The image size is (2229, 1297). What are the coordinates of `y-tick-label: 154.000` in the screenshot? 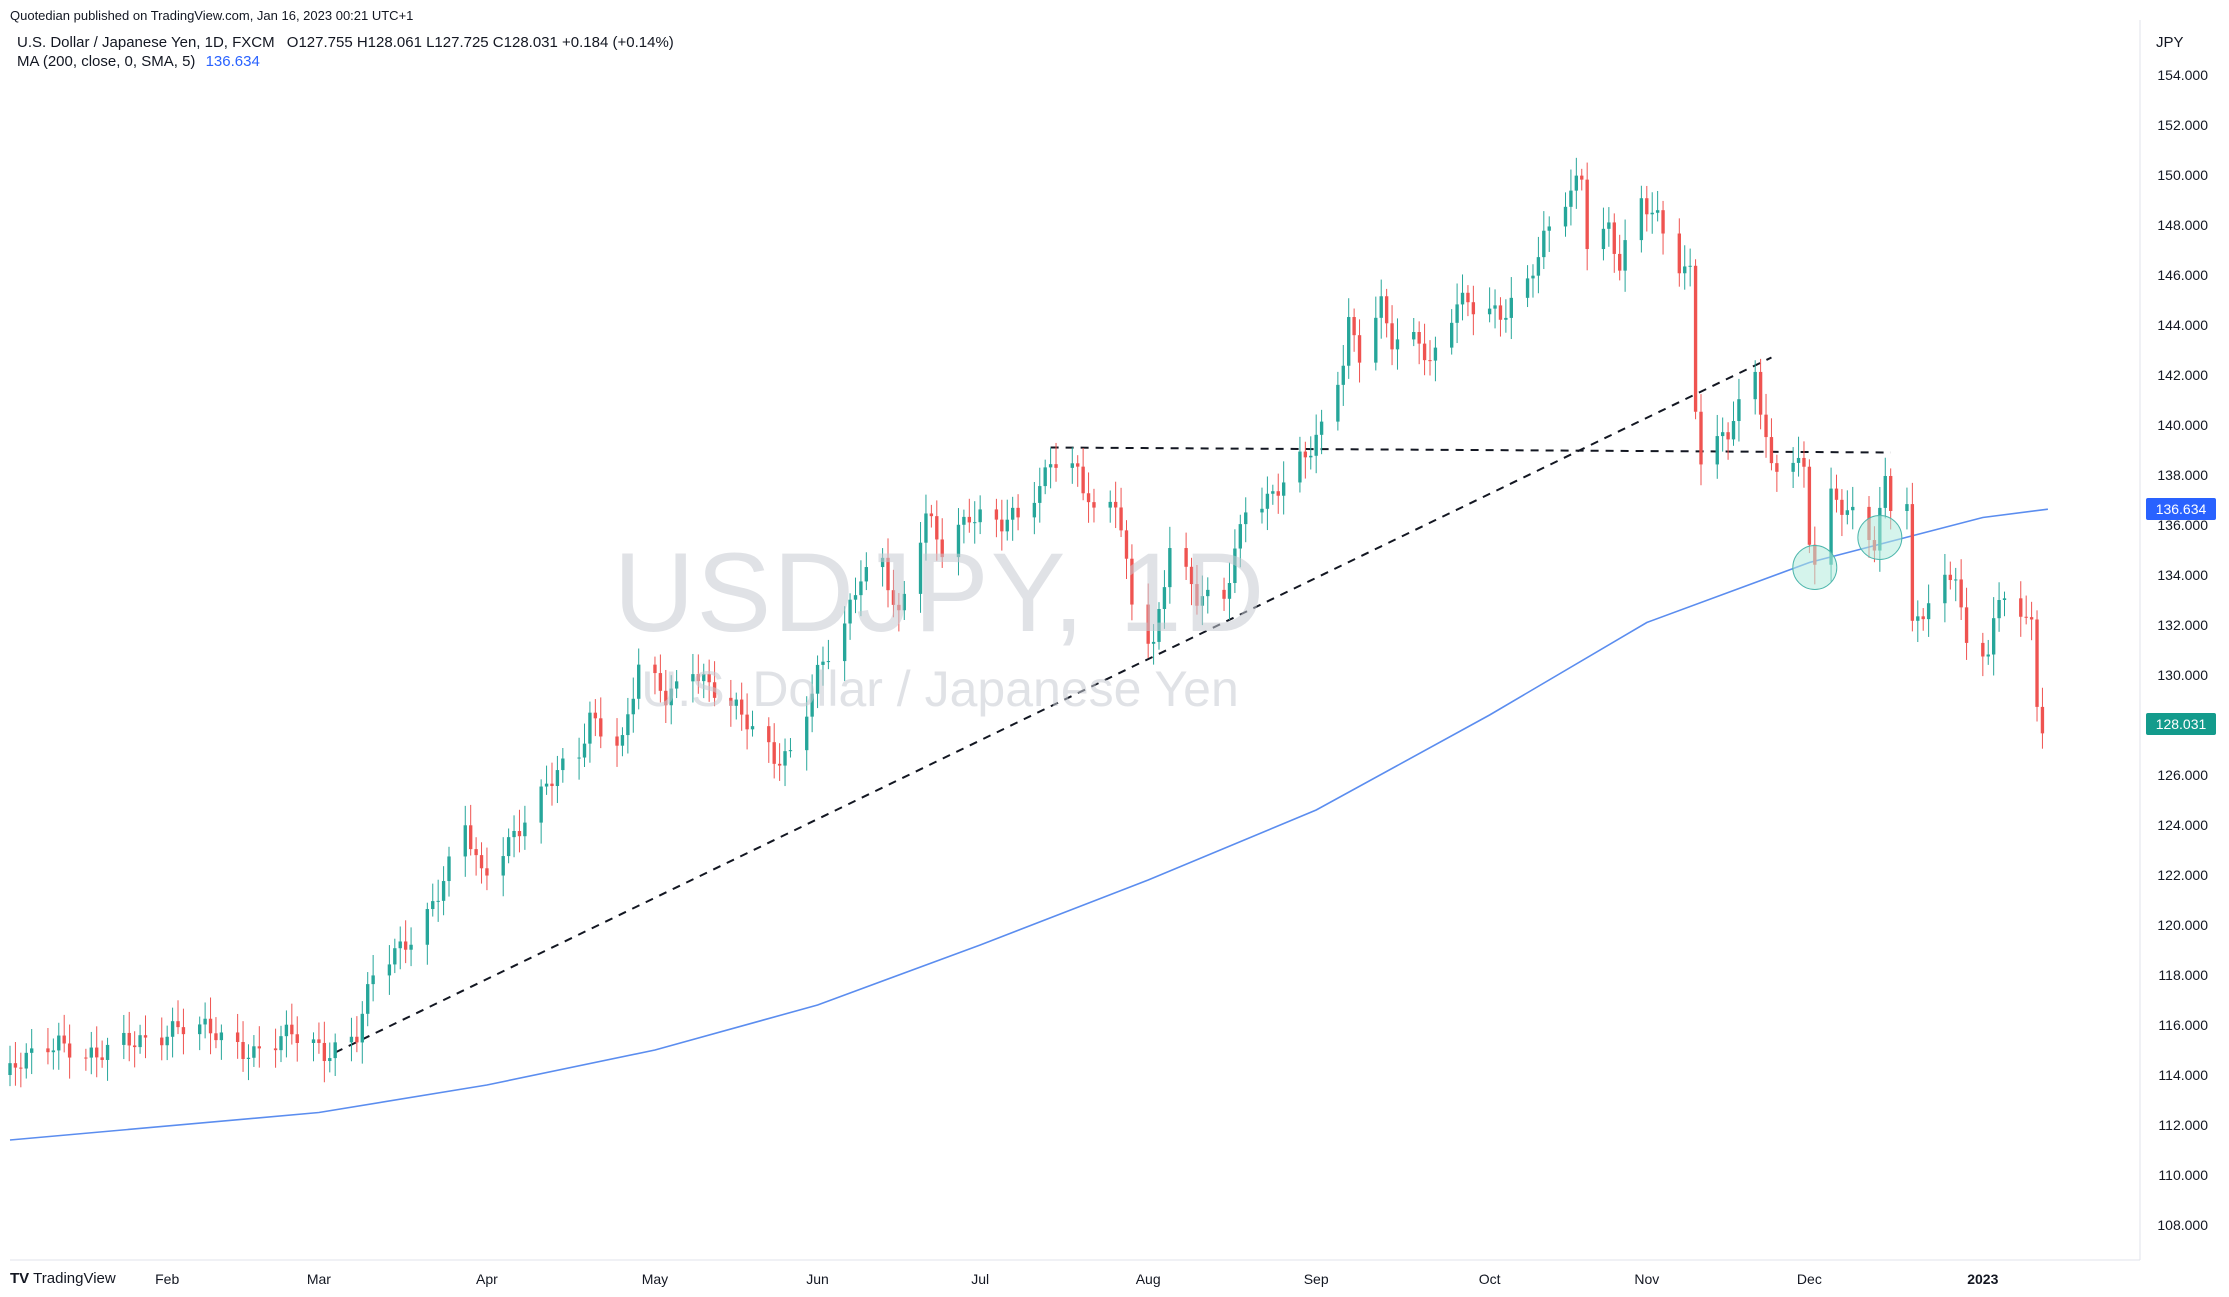 It's located at (2182, 75).